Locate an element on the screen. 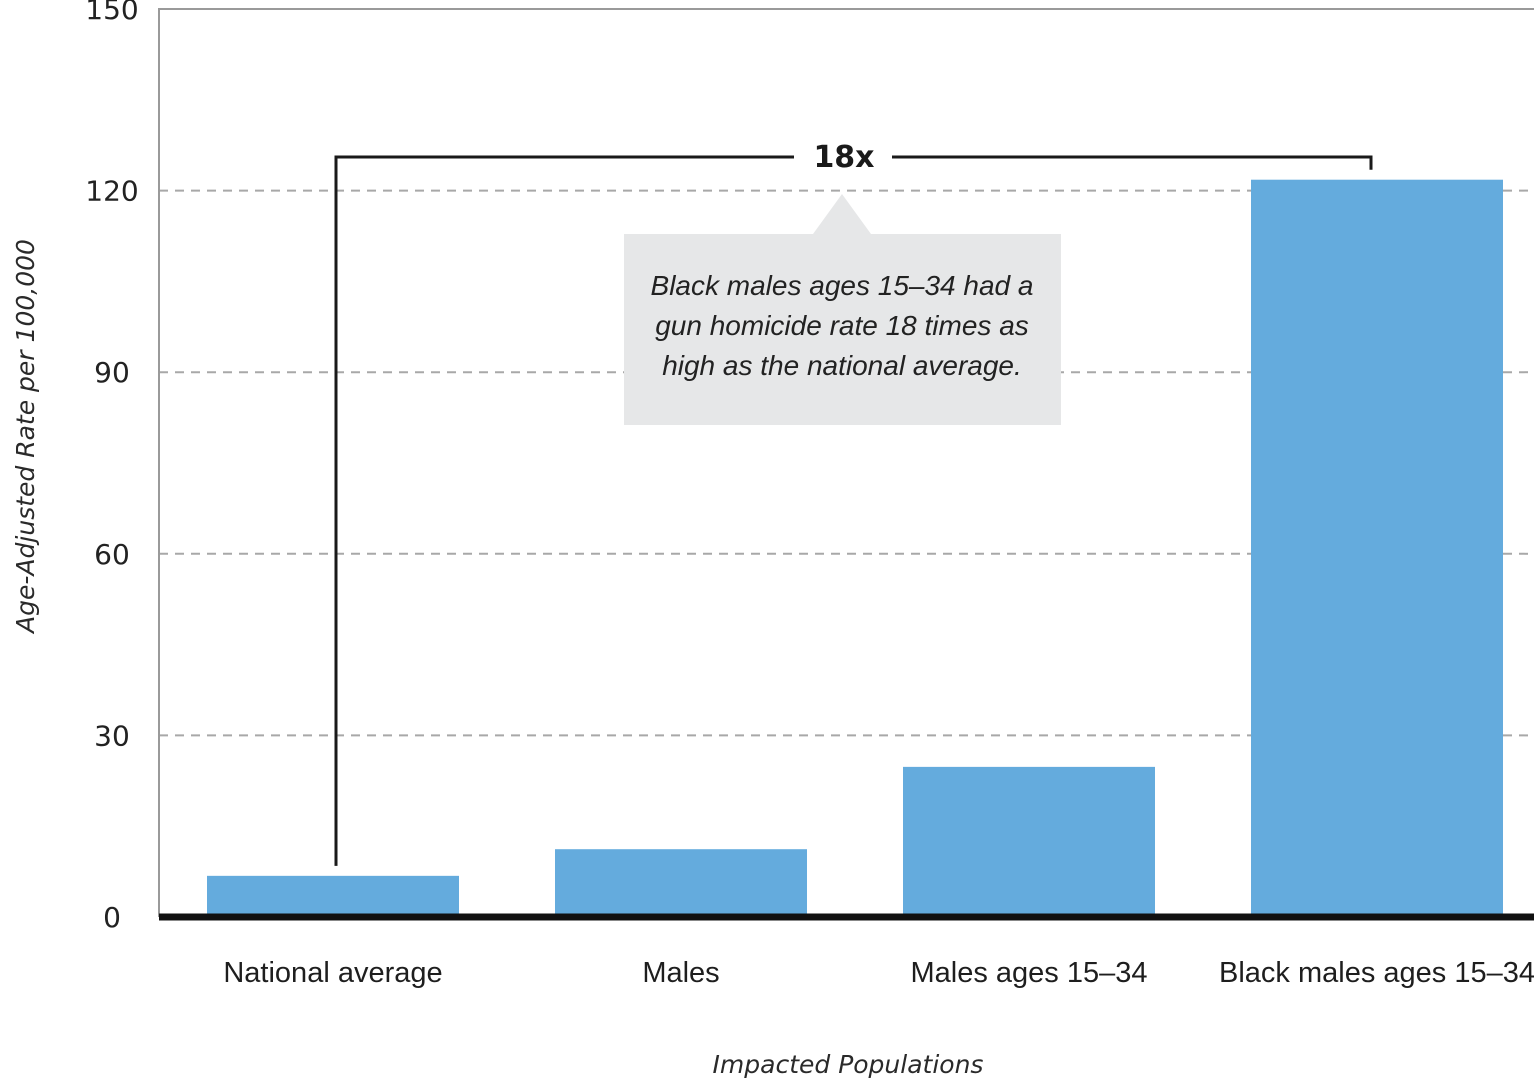 The image size is (1534, 1078). y-tick-label: 30 is located at coordinates (112, 735).